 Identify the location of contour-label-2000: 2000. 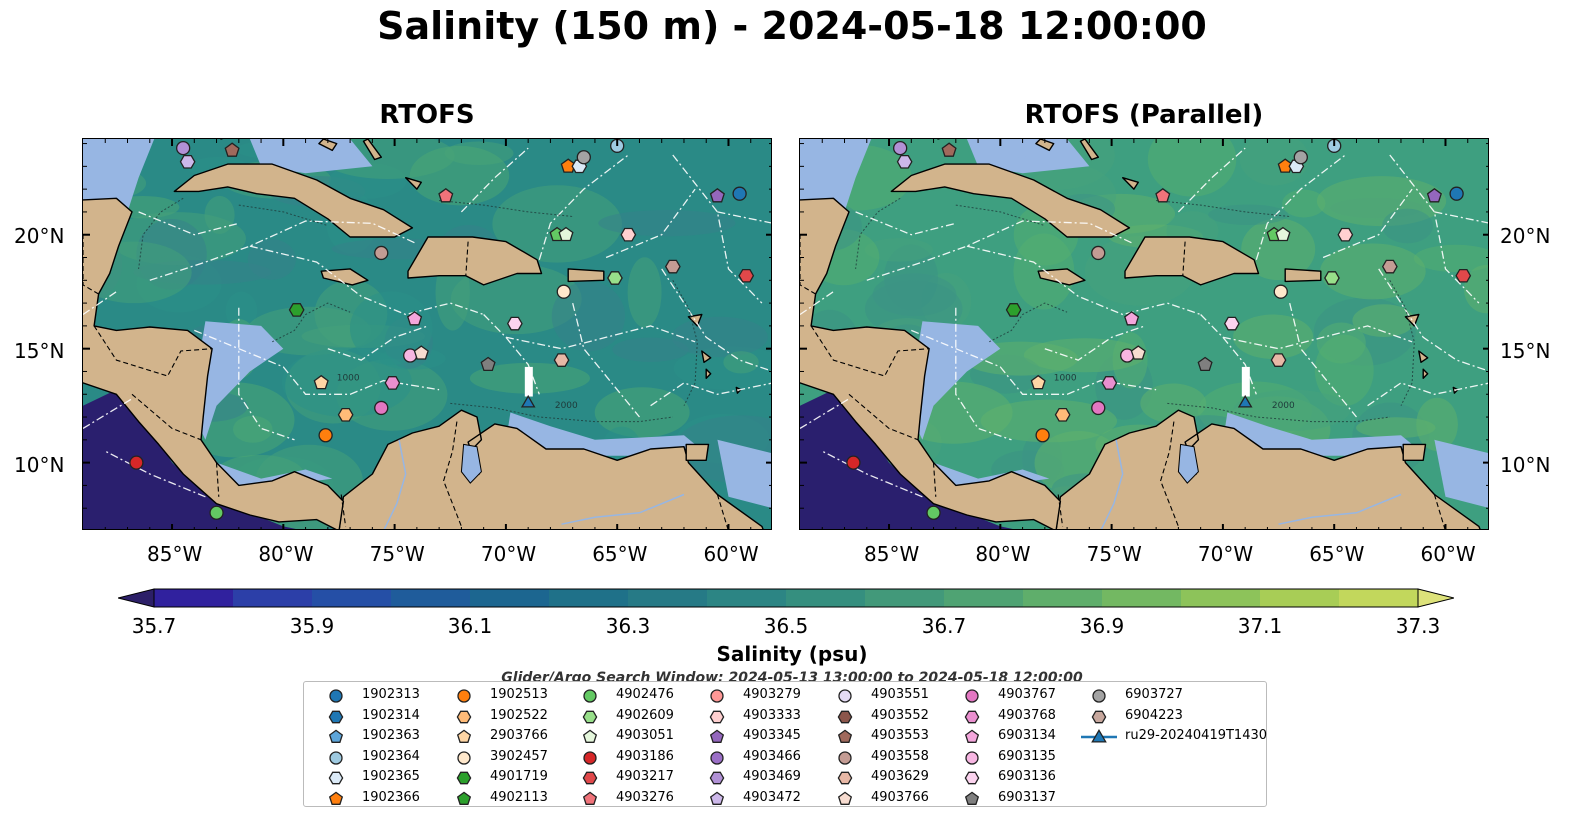
(566, 406).